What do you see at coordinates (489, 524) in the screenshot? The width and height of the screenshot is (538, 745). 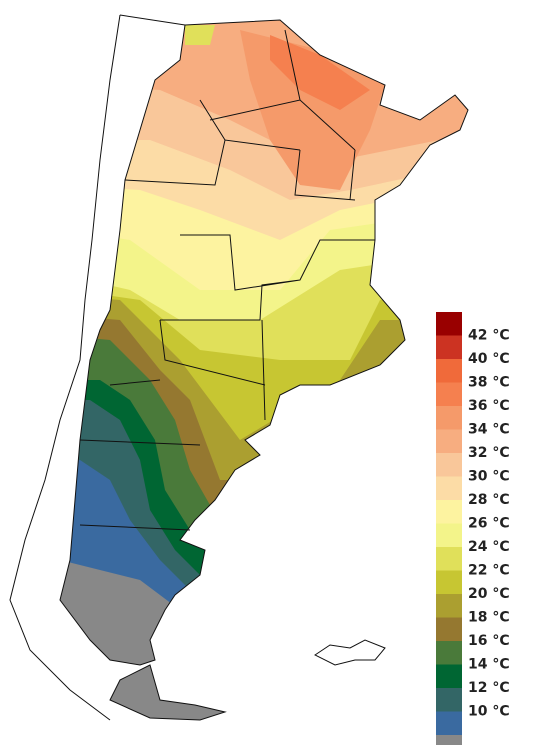 I see `legend-label: 26 °C` at bounding box center [489, 524].